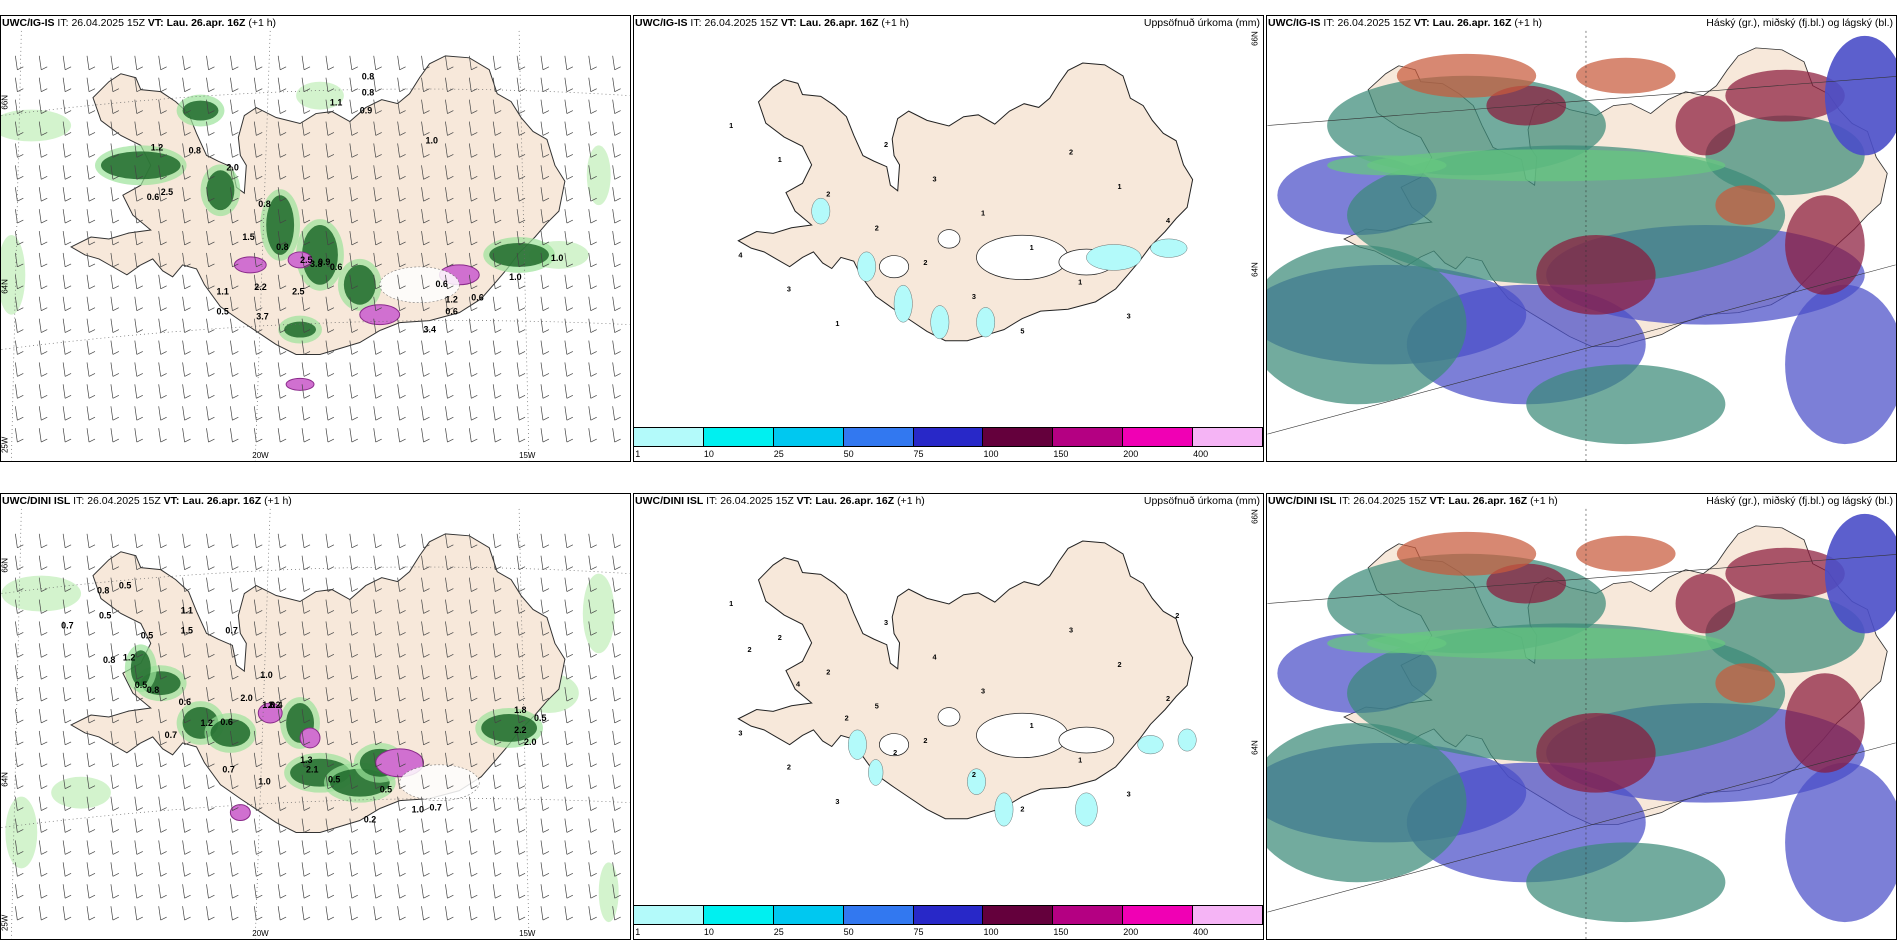 The width and height of the screenshot is (1900, 950). I want to click on lat-label-66n: 66N, so click(1255, 38).